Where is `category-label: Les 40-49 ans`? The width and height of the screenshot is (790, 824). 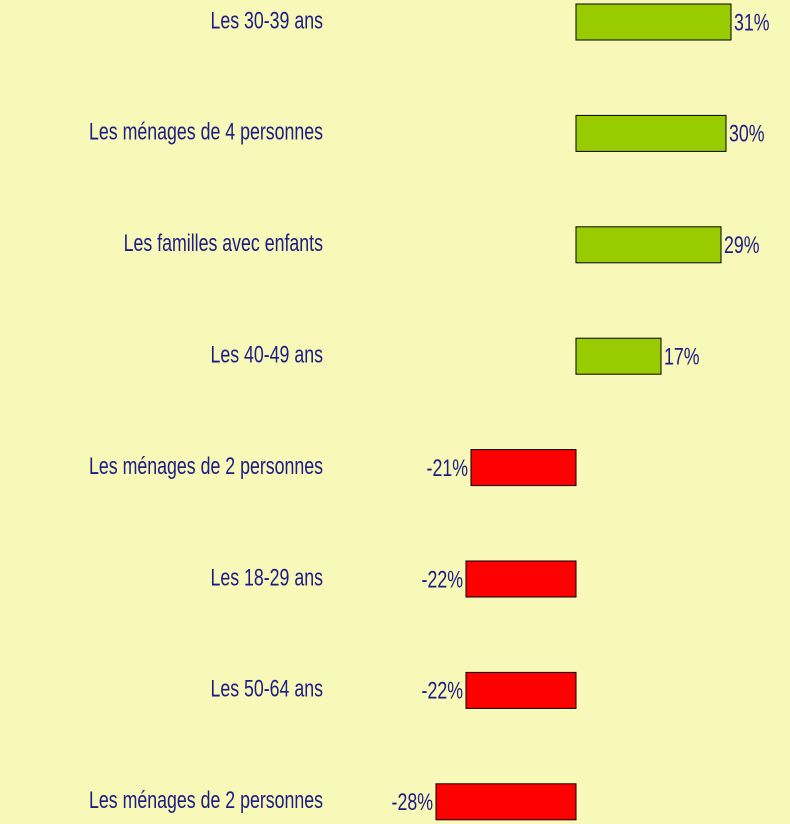
category-label: Les 40-49 ans is located at coordinates (266, 355).